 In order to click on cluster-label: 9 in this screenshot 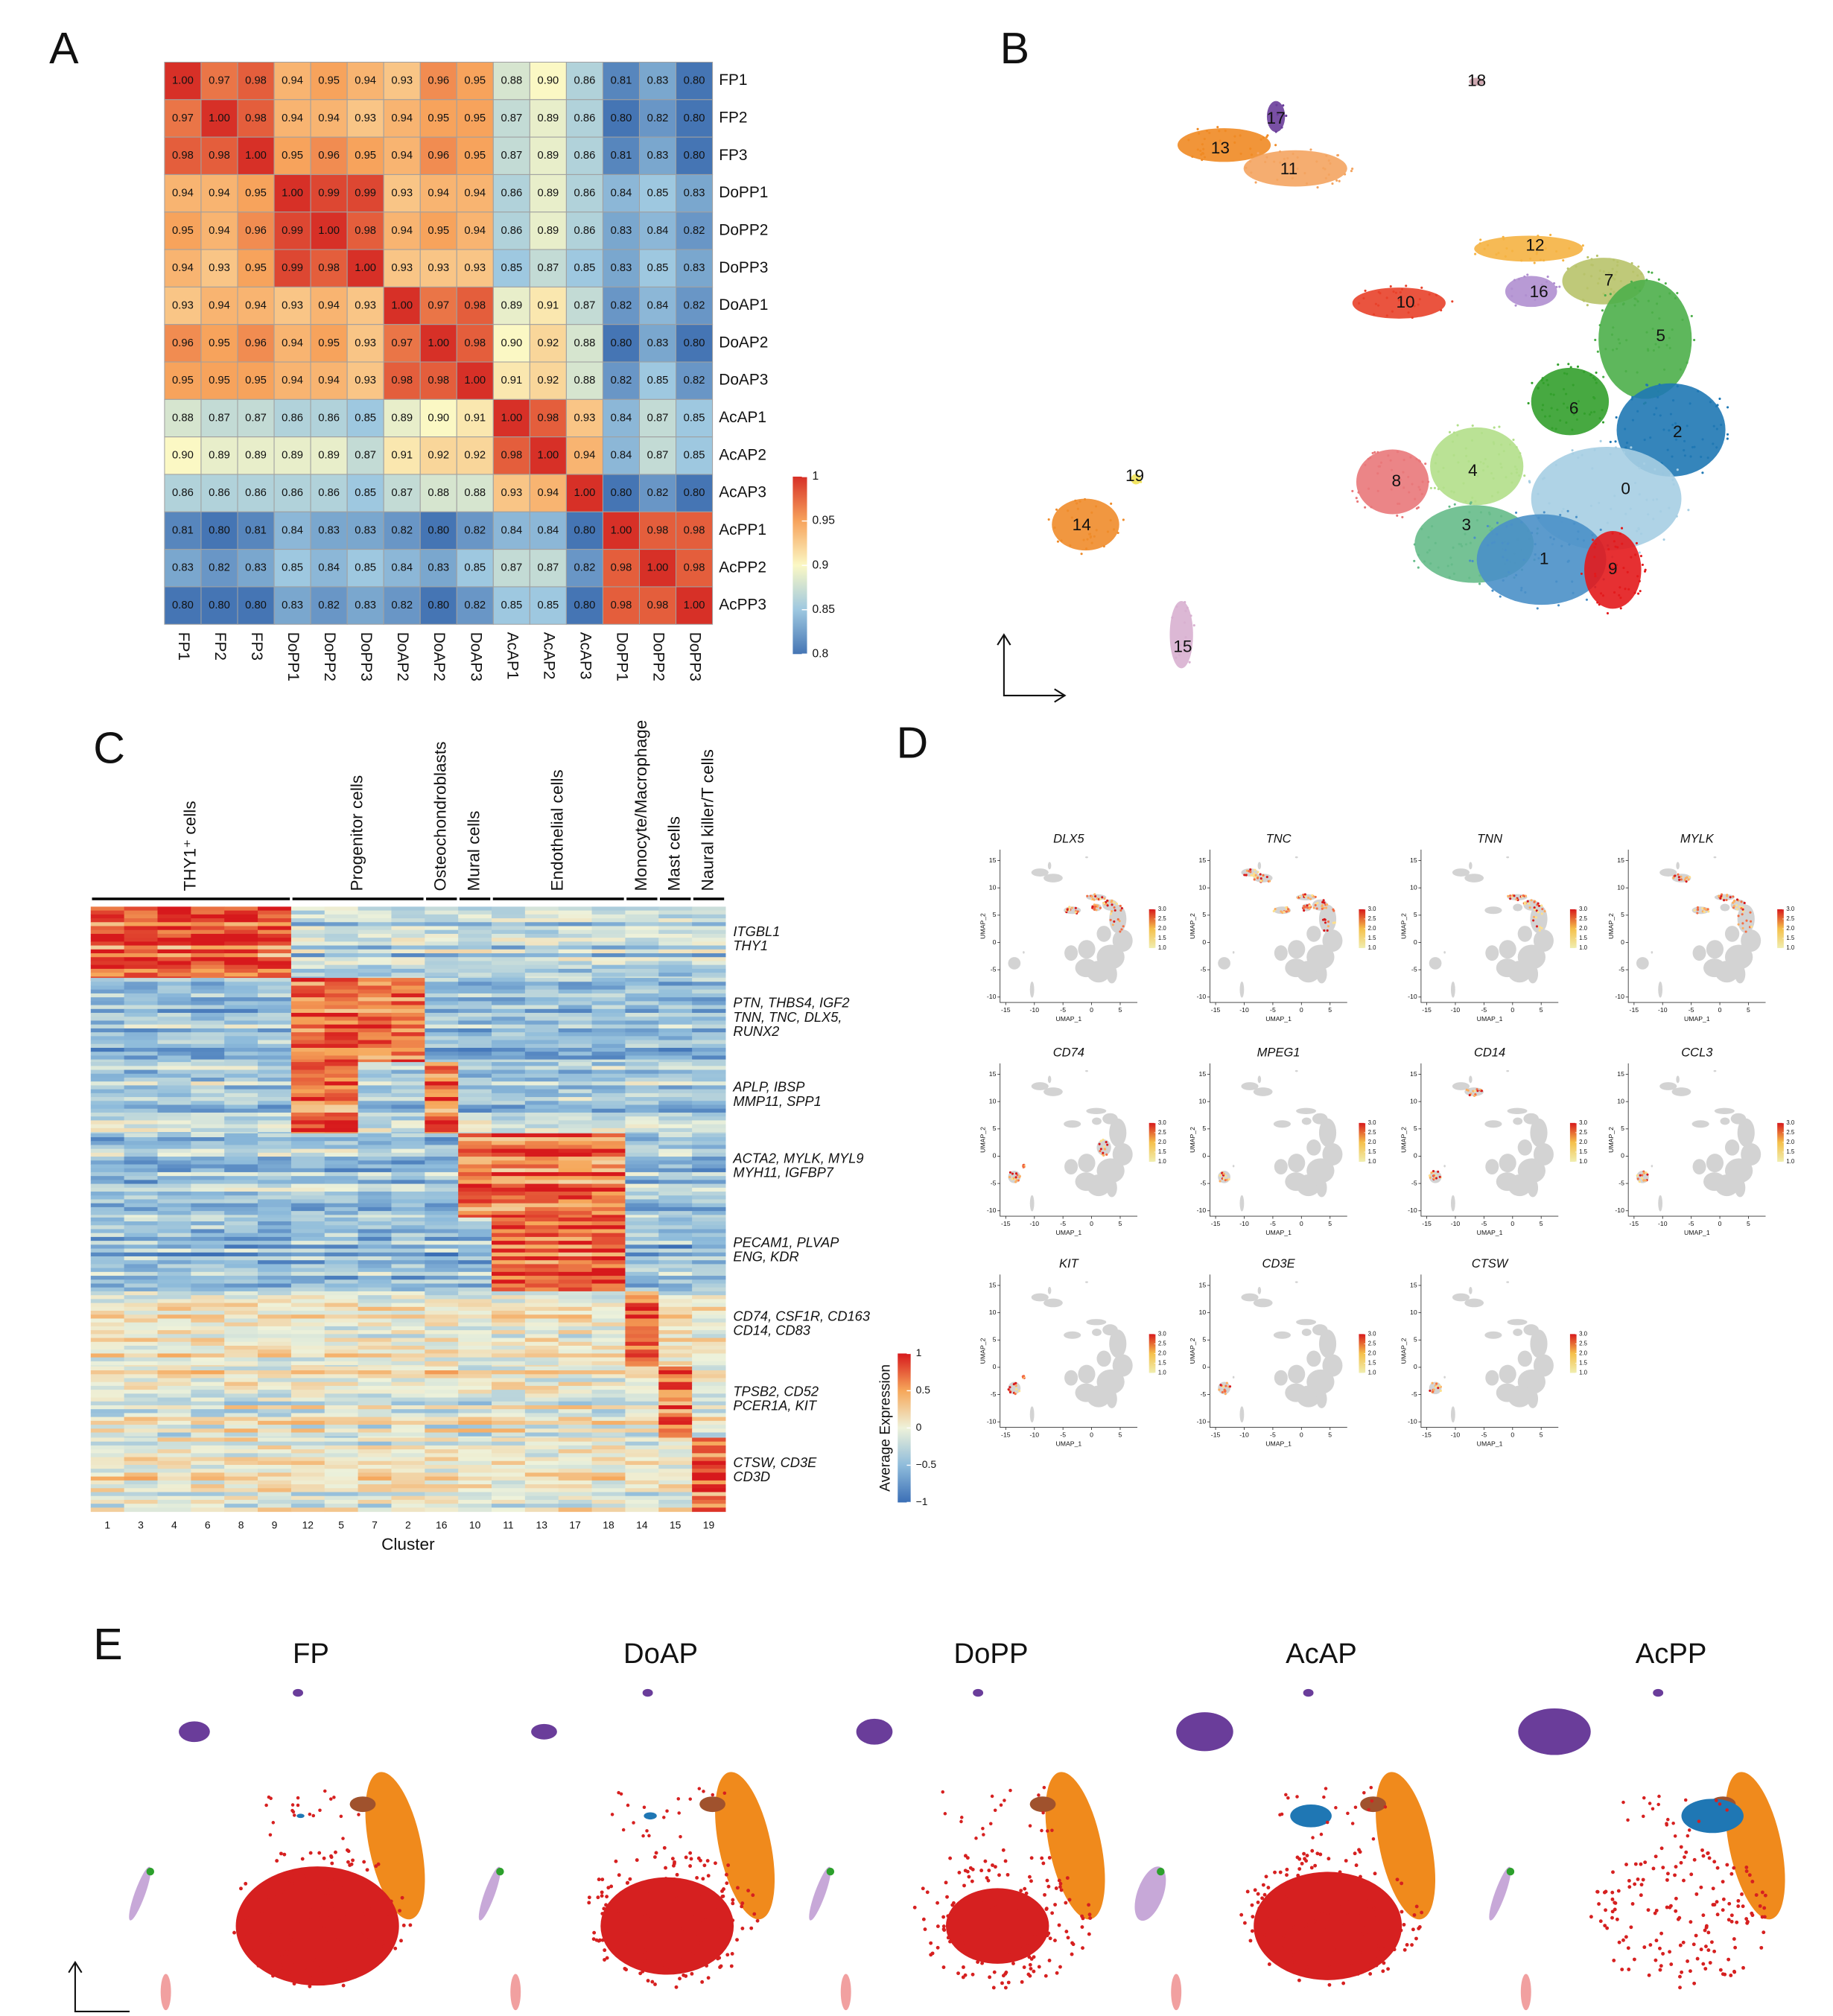, I will do `click(1613, 568)`.